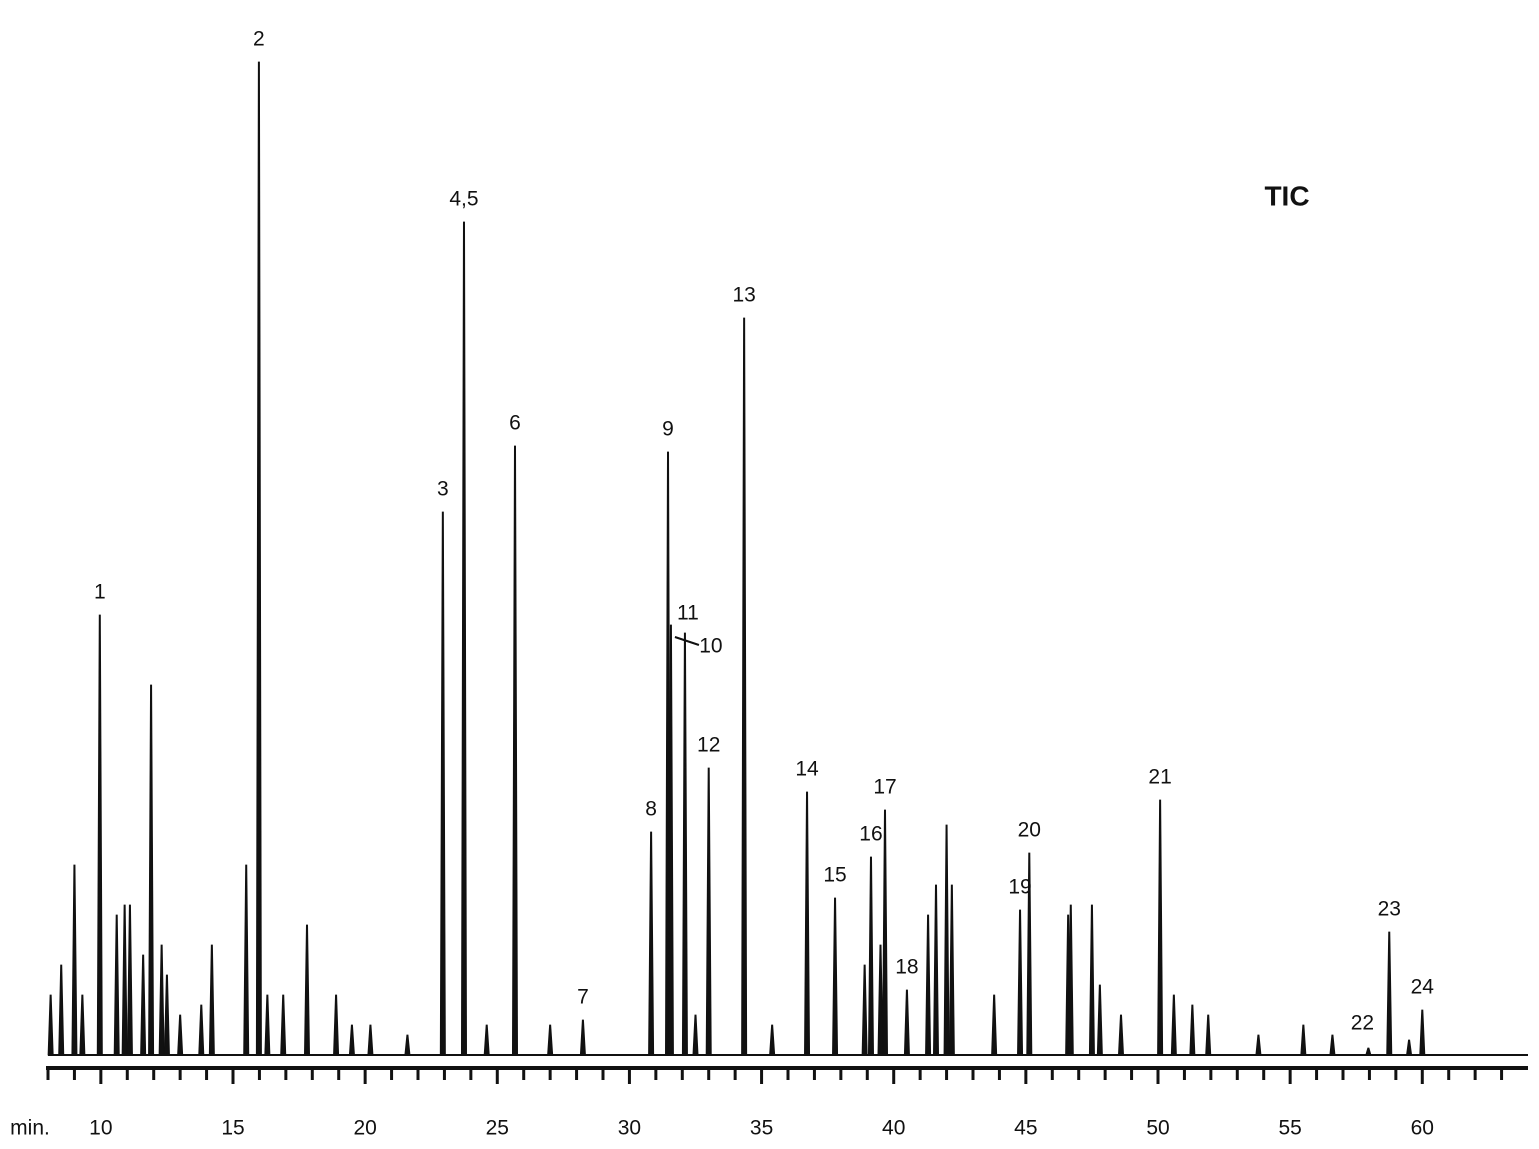 The width and height of the screenshot is (1539, 1149). What do you see at coordinates (710, 646) in the screenshot?
I see `peak-label: 10` at bounding box center [710, 646].